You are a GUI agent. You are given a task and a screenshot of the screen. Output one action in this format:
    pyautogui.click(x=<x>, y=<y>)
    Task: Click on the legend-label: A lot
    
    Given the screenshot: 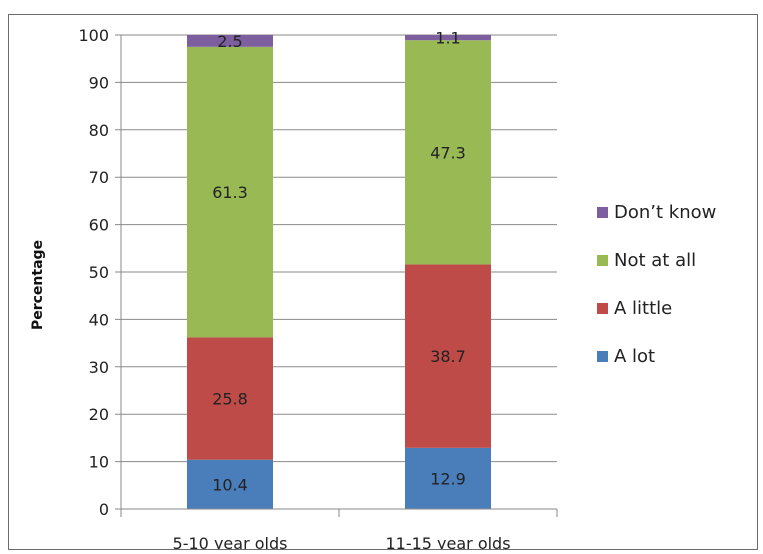 What is the action you would take?
    pyautogui.click(x=634, y=356)
    